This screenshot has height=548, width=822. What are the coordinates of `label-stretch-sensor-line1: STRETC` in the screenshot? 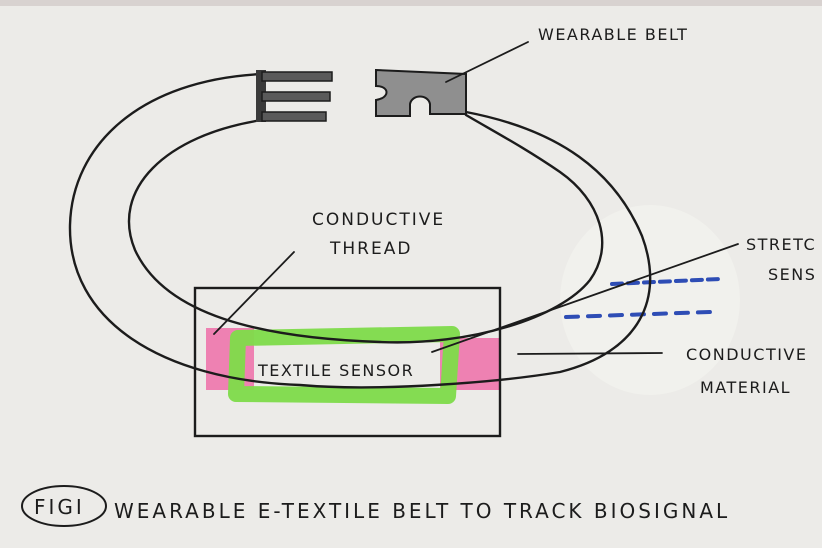 It's located at (781, 244).